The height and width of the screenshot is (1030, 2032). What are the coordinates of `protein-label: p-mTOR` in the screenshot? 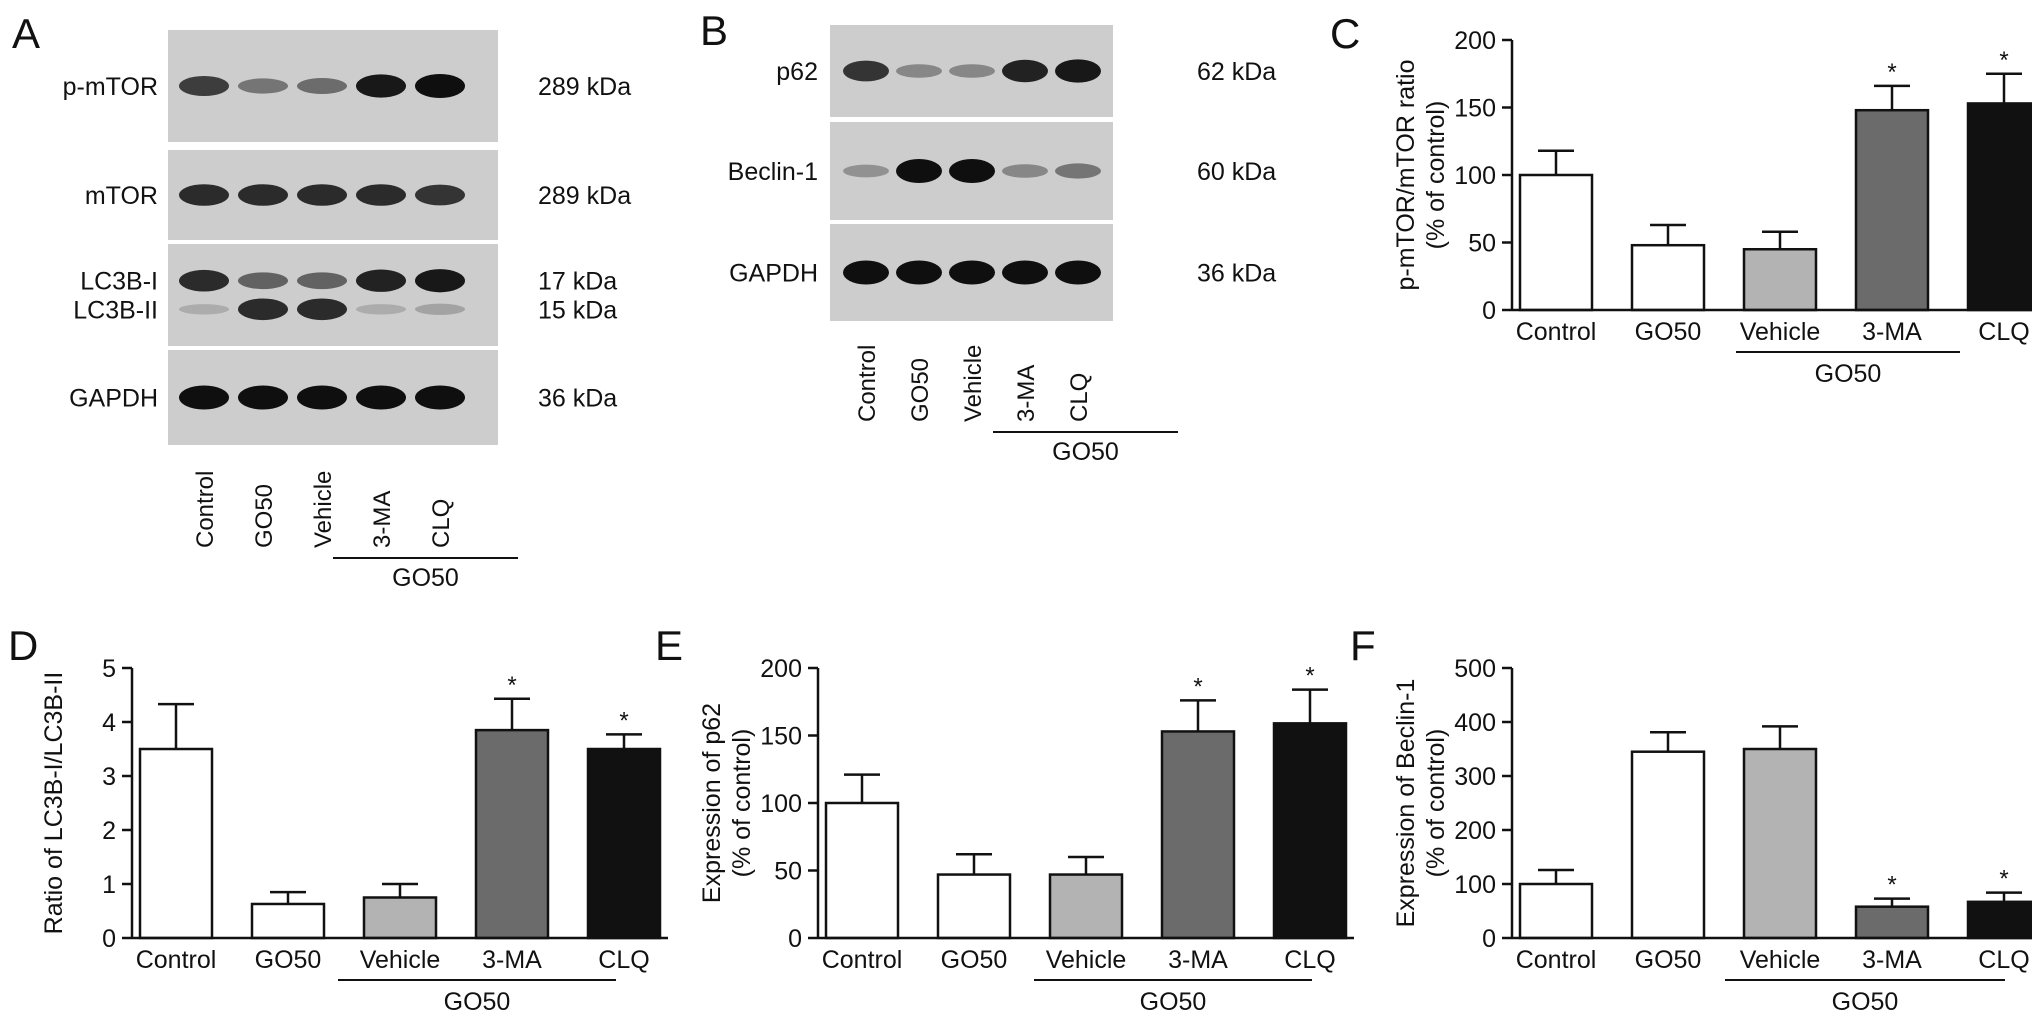 It's located at (110, 87).